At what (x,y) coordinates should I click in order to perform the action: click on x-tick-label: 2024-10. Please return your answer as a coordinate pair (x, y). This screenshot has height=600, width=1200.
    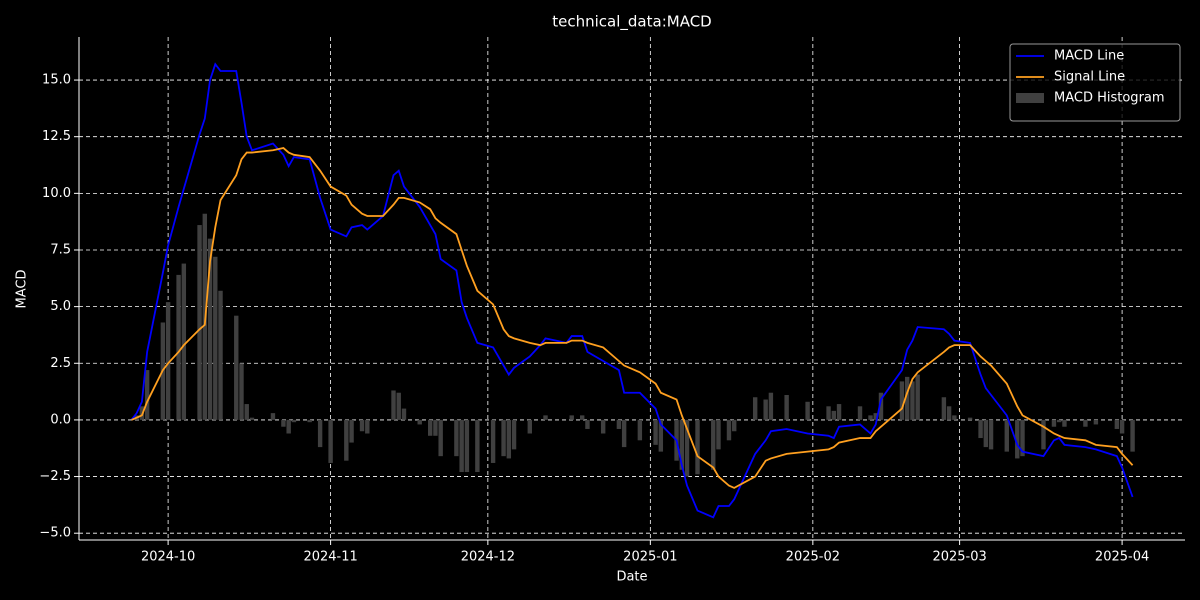
    Looking at the image, I should click on (168, 557).